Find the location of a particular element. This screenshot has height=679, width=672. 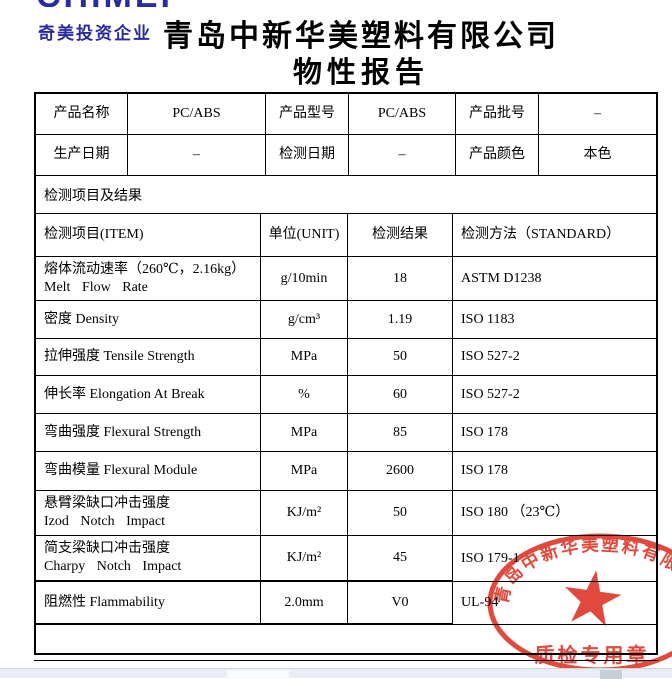

empty-row is located at coordinates (346, 639).